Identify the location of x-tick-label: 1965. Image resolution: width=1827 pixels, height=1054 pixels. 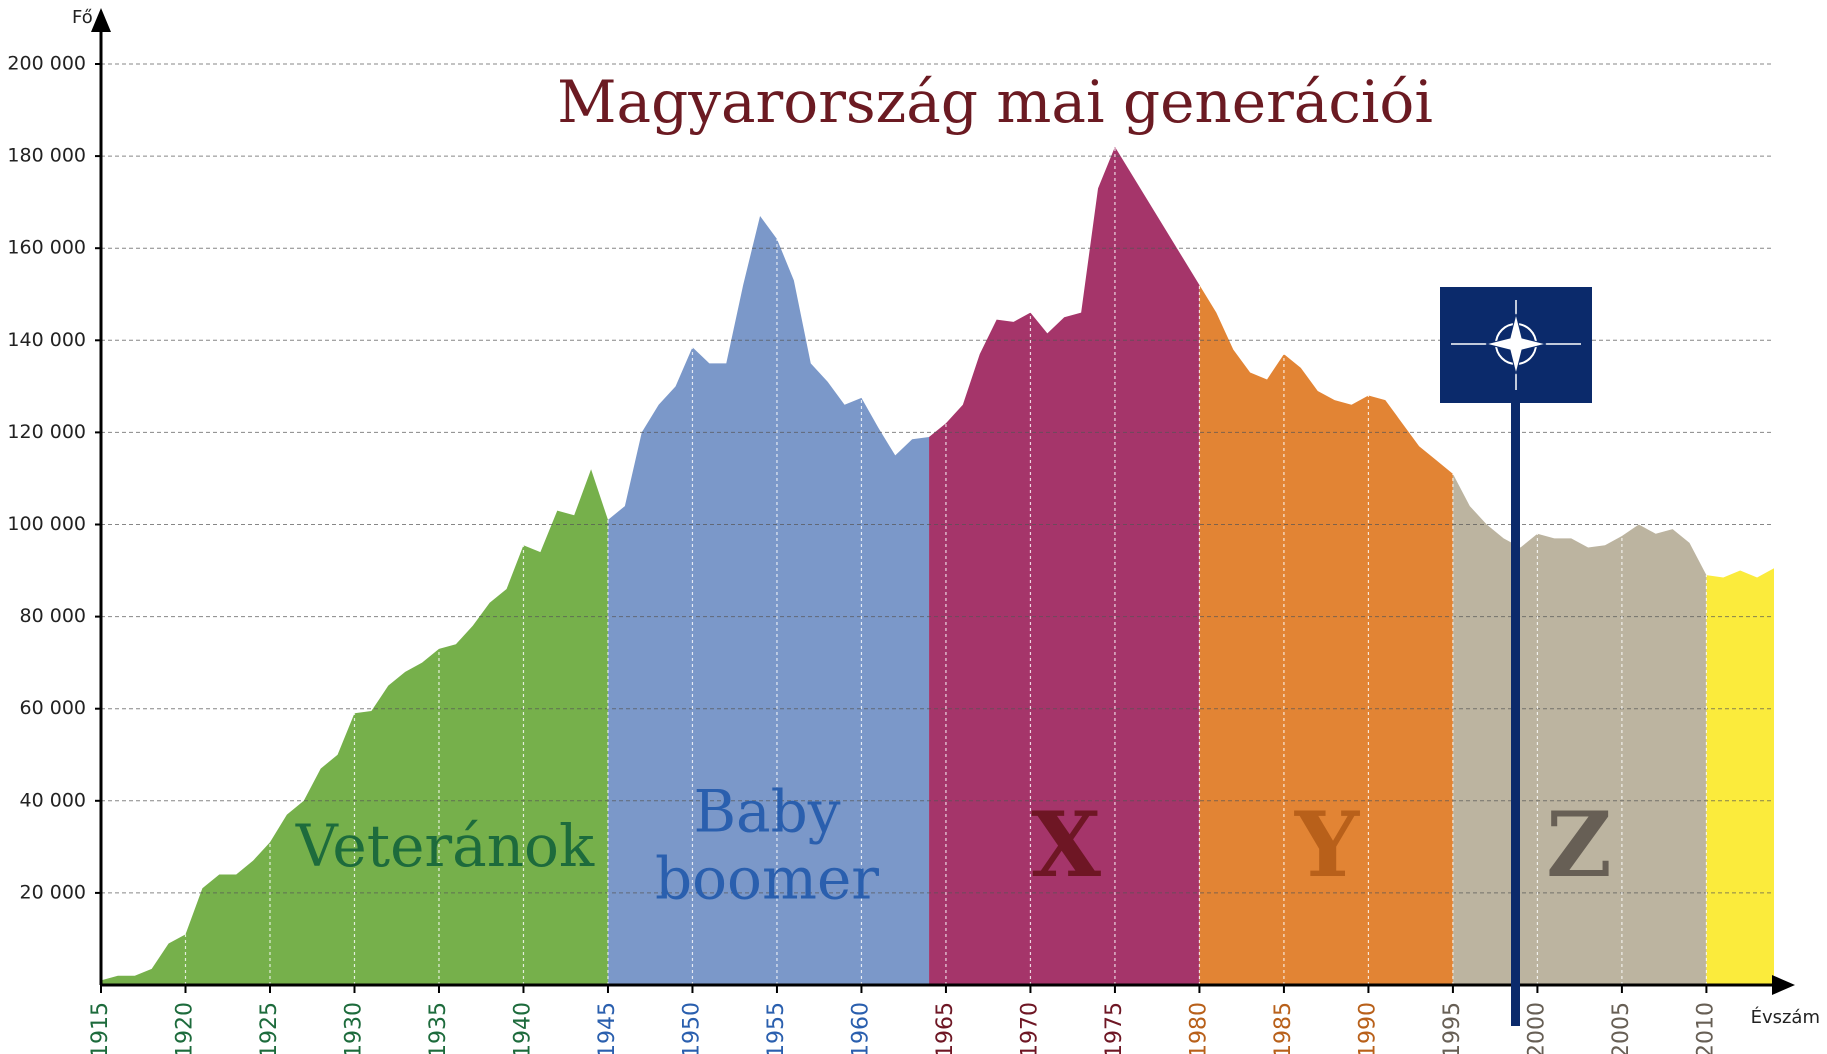
(945, 1028).